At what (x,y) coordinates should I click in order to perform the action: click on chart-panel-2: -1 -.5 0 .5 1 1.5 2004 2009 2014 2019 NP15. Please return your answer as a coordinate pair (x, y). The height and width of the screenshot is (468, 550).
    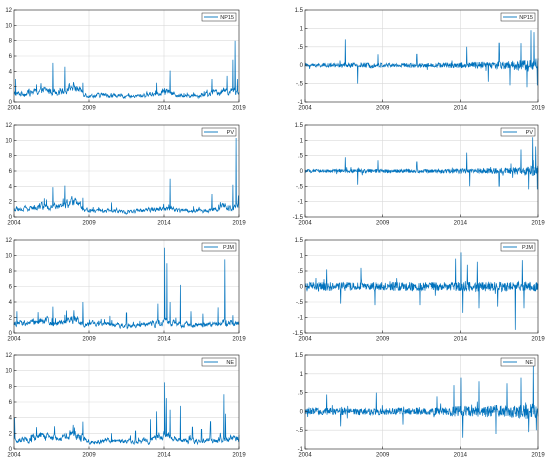
    Looking at the image, I should click on (420, 60).